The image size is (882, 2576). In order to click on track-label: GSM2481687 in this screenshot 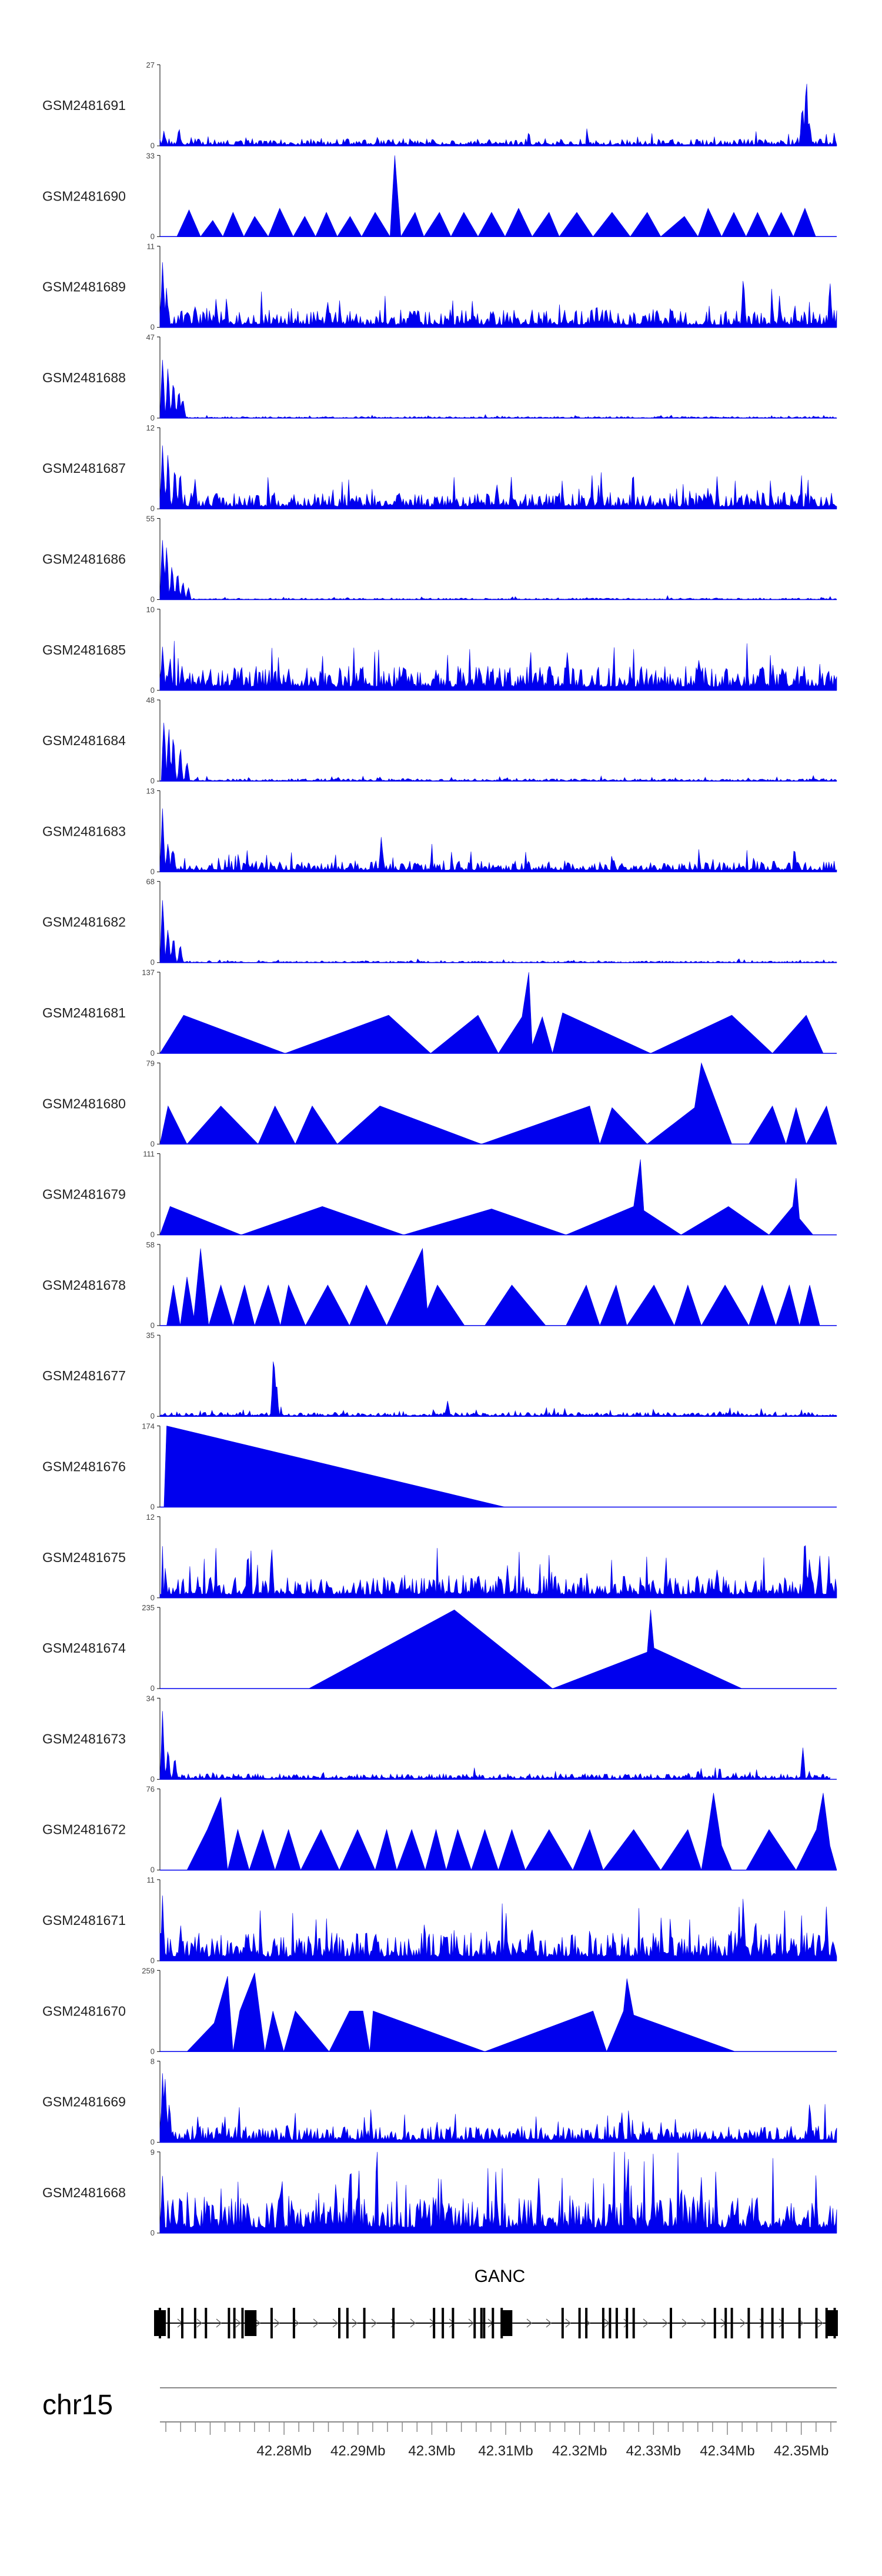, I will do `click(84, 468)`.